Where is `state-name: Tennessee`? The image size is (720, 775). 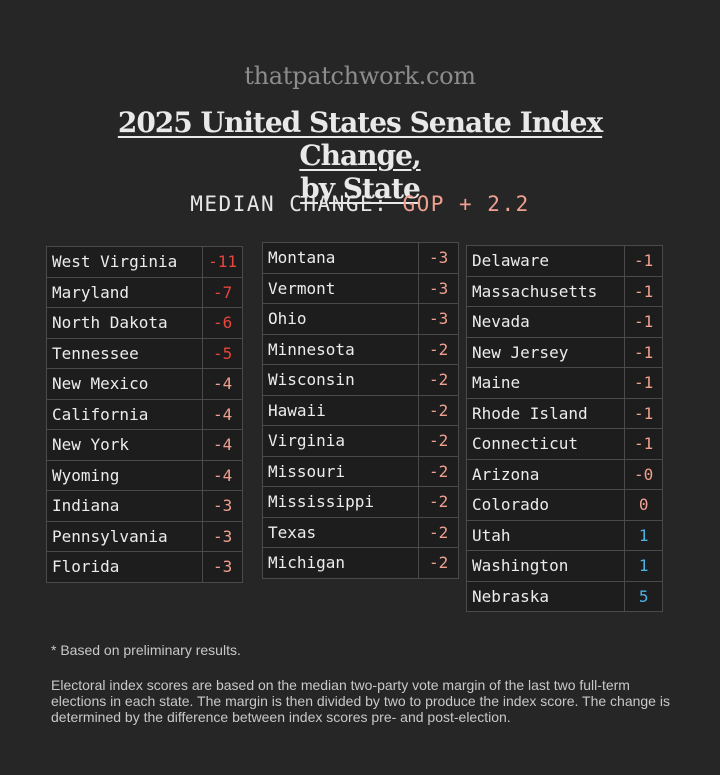 state-name: Tennessee is located at coordinates (124, 353).